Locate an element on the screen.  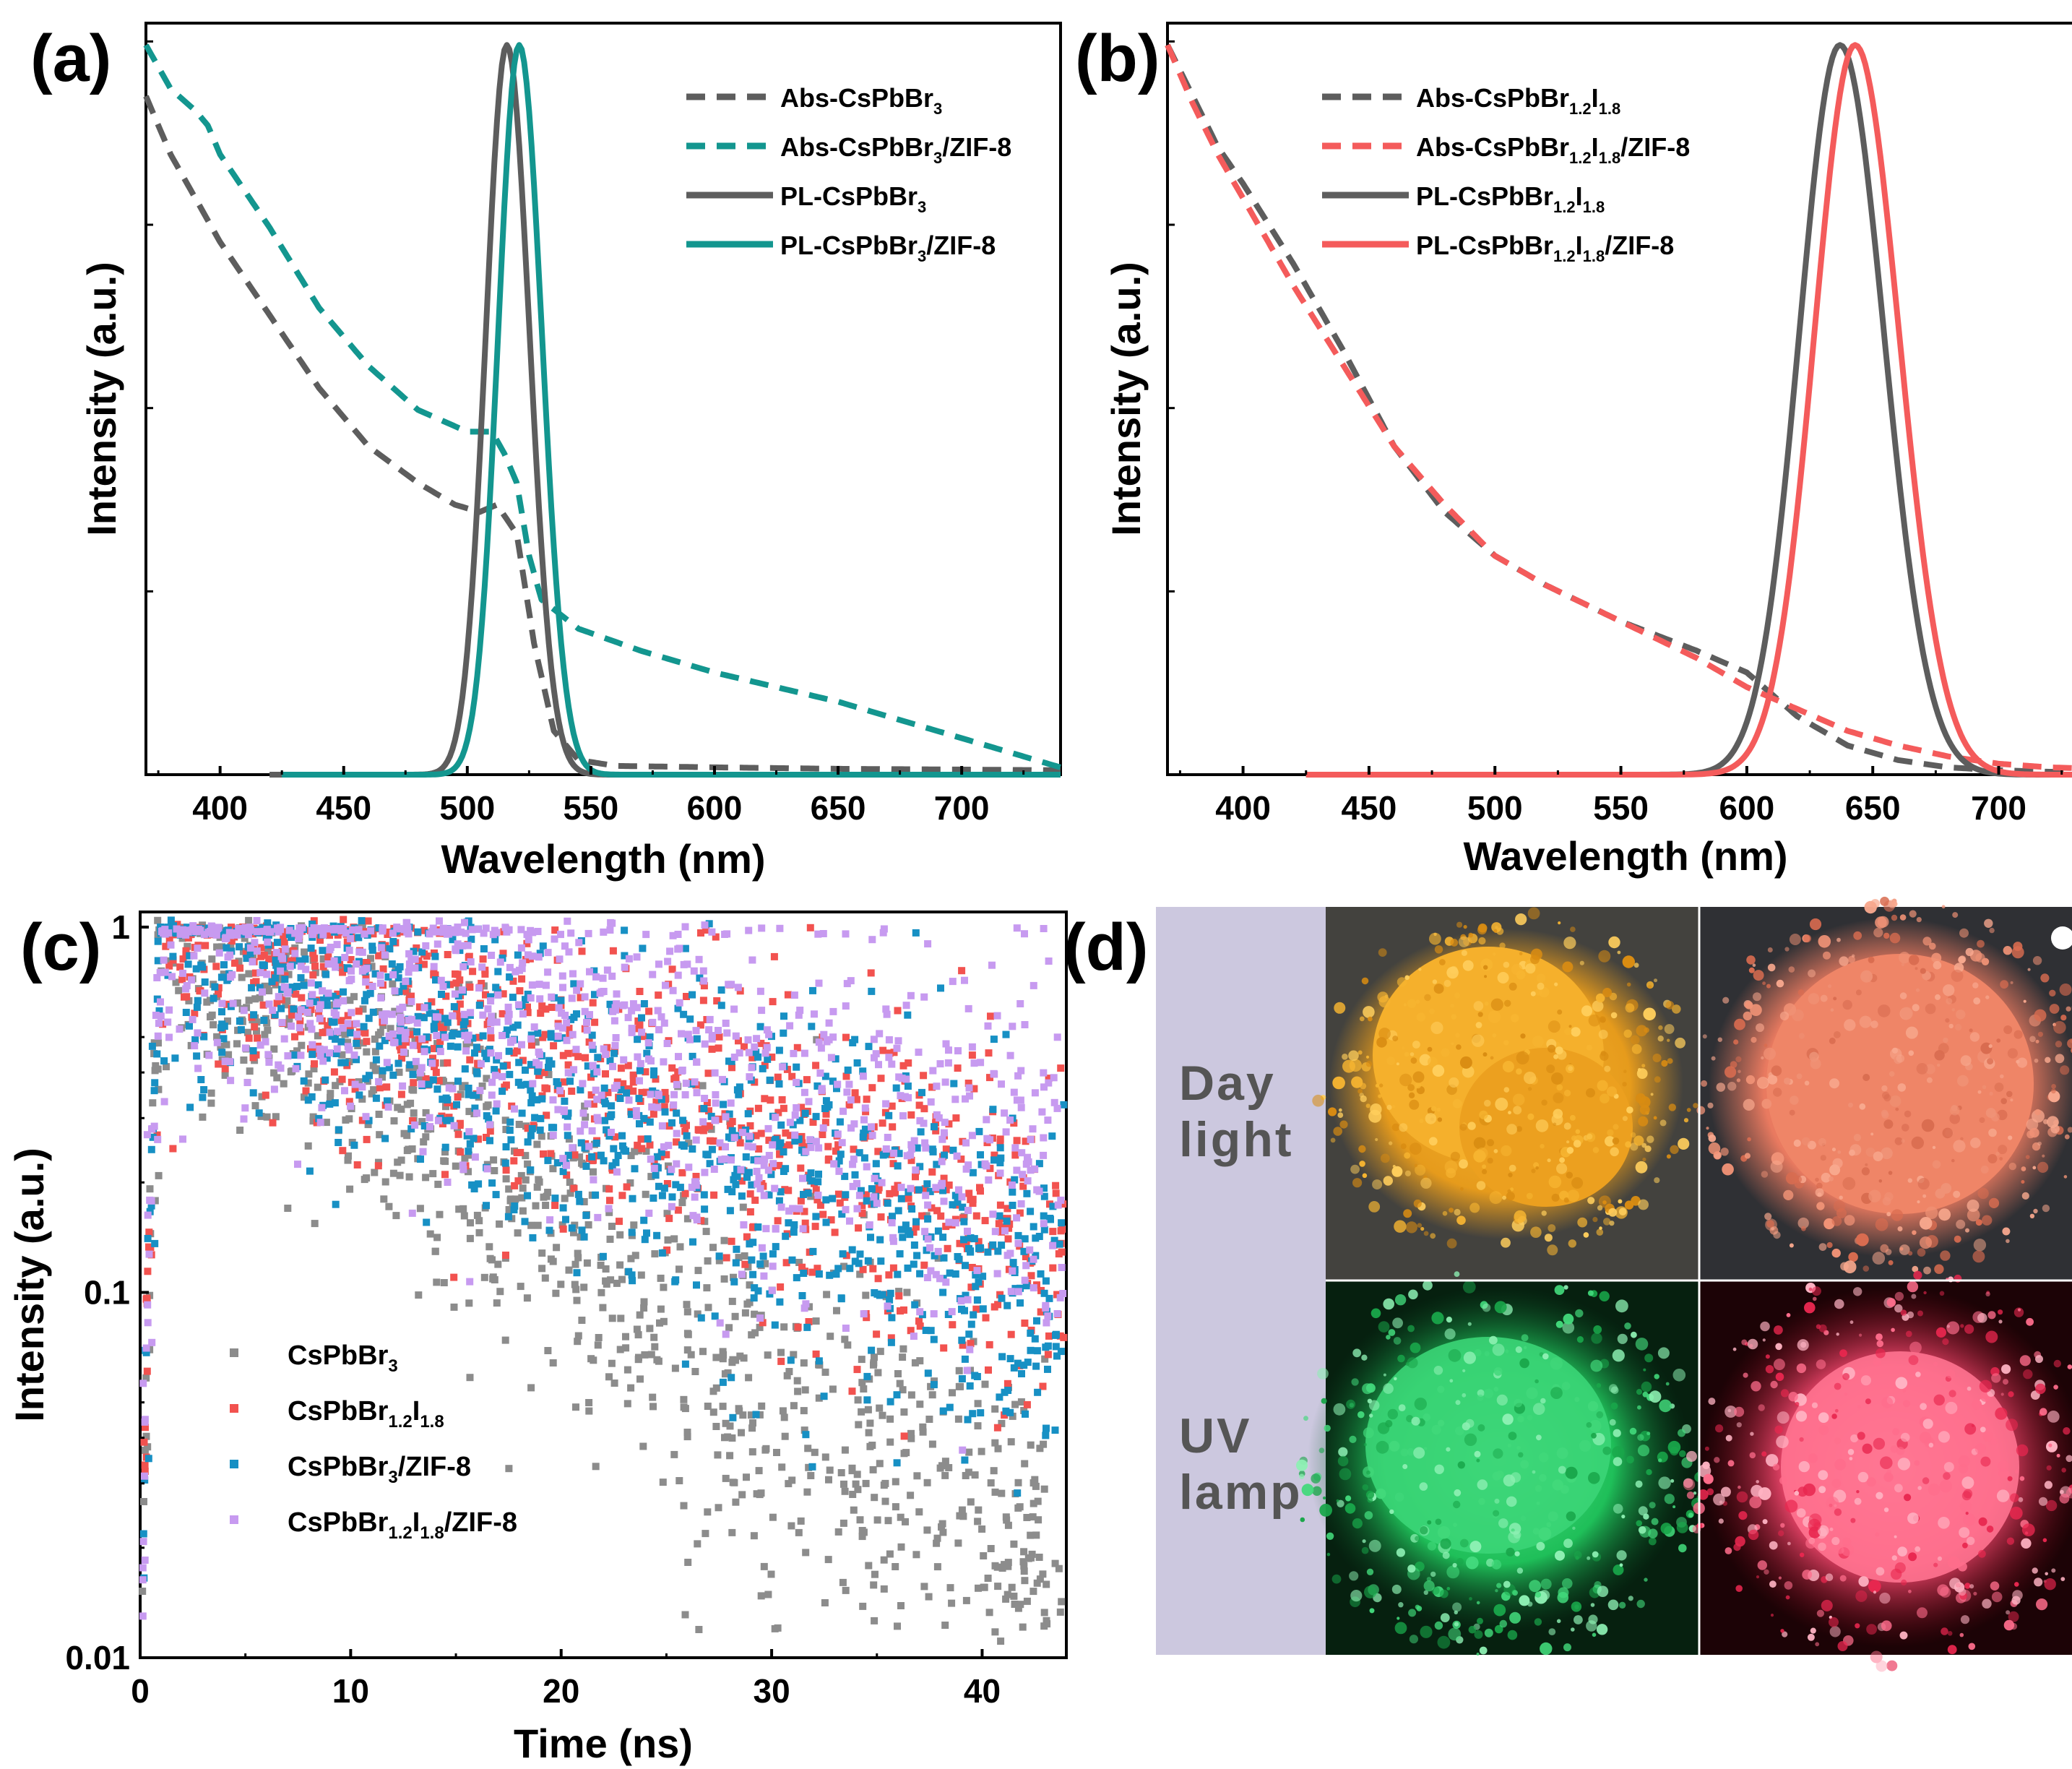
legend-label-c-1: CsPbBr1.2I1.8 is located at coordinates (366, 1414).